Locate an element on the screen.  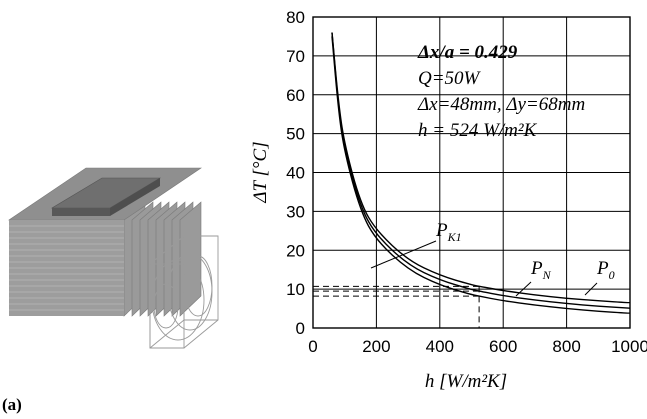
heat-source-block is located at coordinates (106, 196).